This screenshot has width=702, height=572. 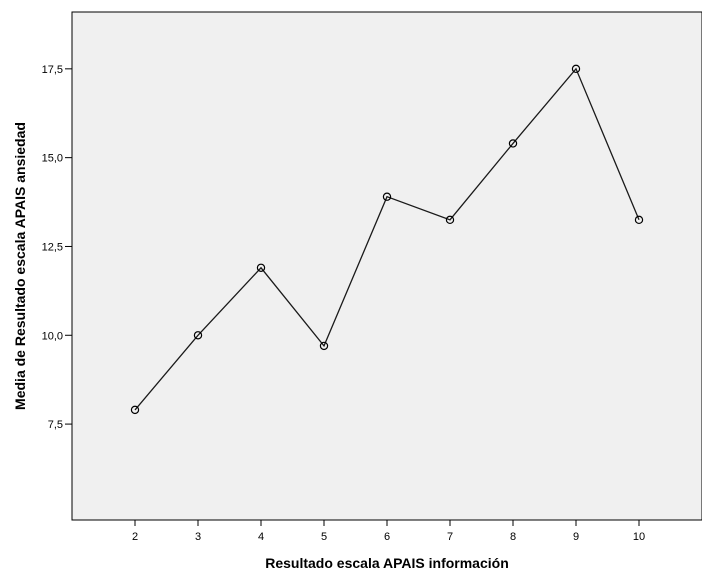 I want to click on y-tick-label: 15,0, so click(x=52, y=159).